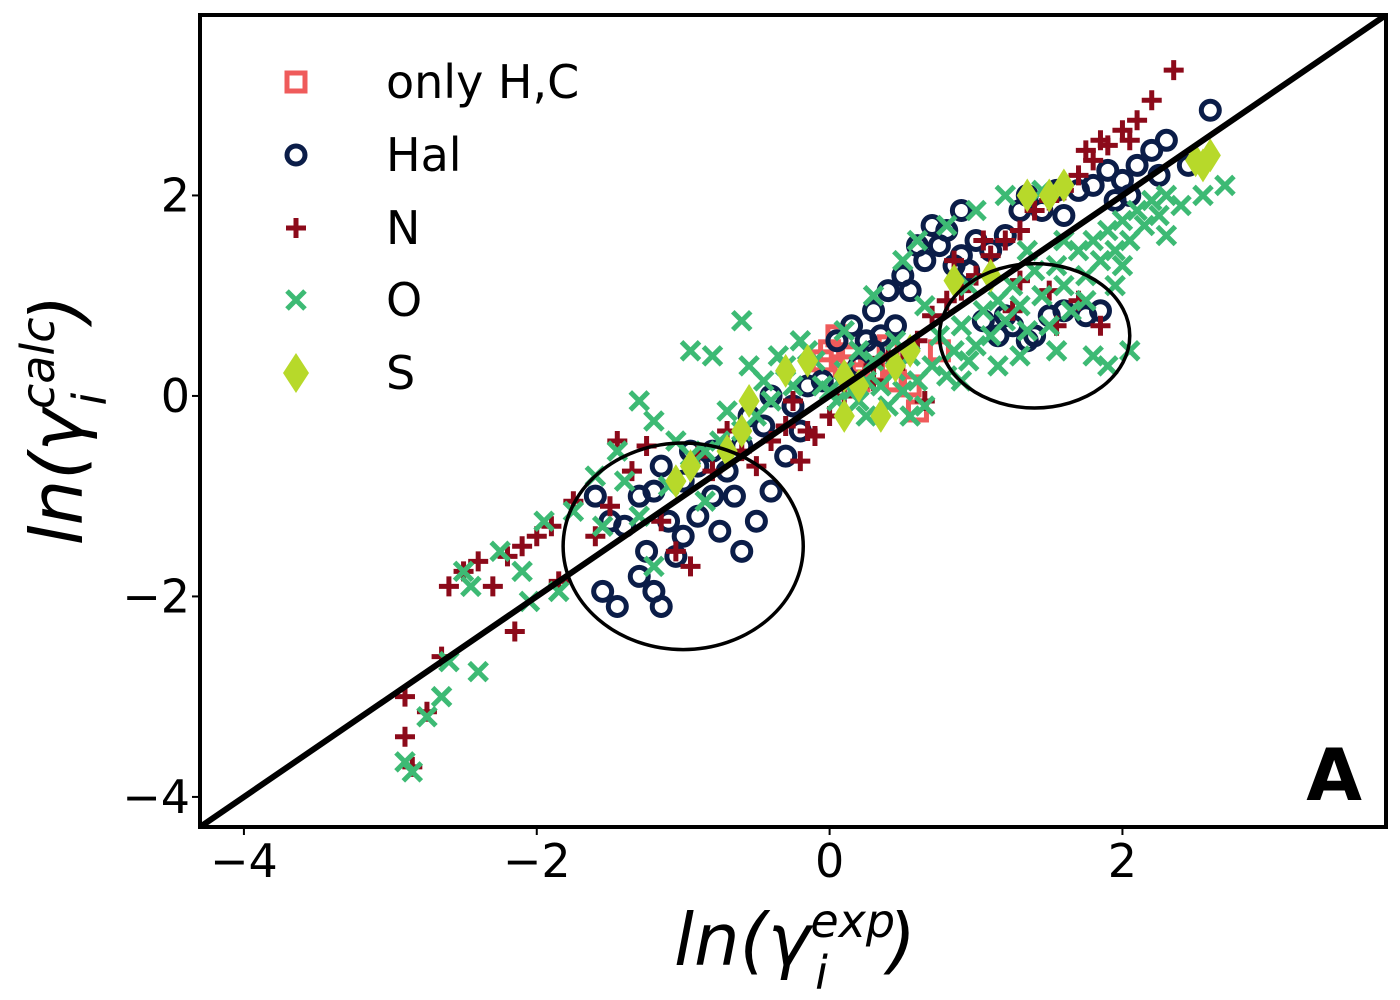  I want to click on y-axis-title-base: ln(γ, so click(57, 476).